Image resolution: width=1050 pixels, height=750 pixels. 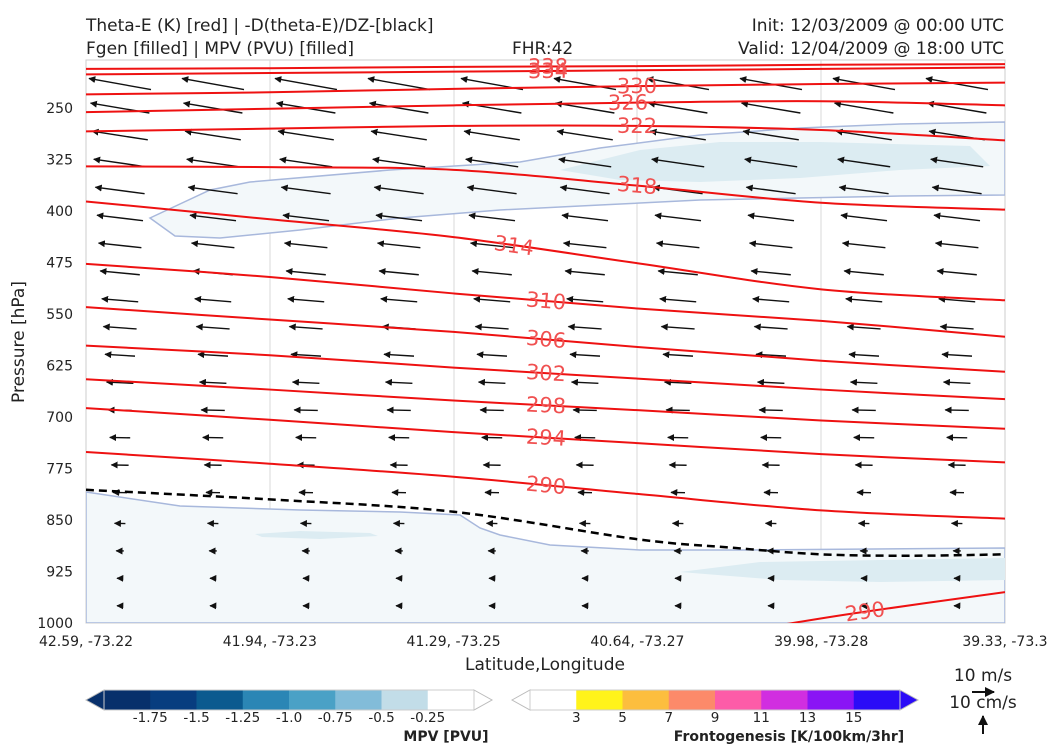 What do you see at coordinates (381, 718) in the screenshot?
I see `colorbar-tick-label: -0.5` at bounding box center [381, 718].